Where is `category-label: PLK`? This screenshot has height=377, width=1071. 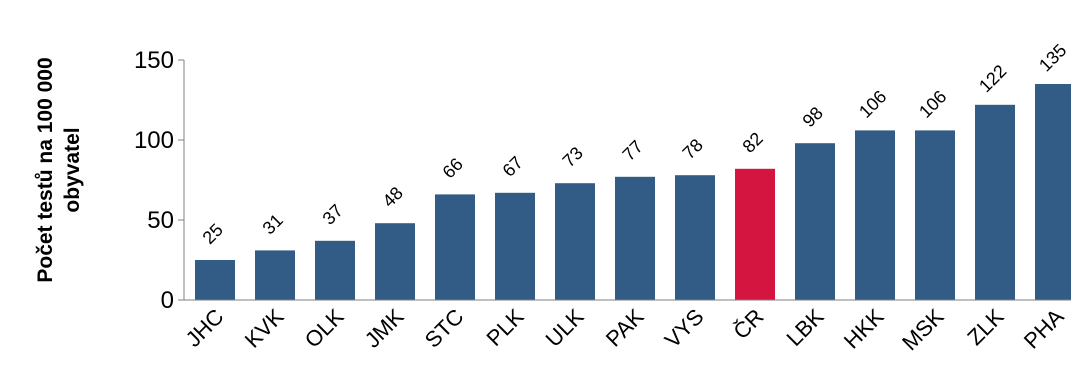
category-label: PLK is located at coordinates (504, 327).